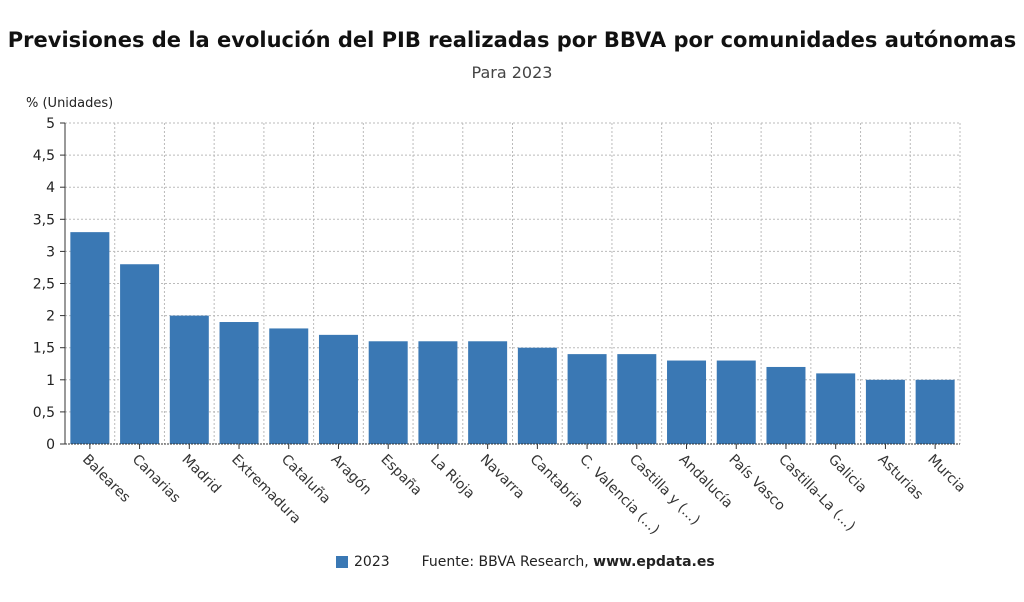  Describe the element at coordinates (200, 474) in the screenshot. I see `x-tick-label: Madrid` at that location.